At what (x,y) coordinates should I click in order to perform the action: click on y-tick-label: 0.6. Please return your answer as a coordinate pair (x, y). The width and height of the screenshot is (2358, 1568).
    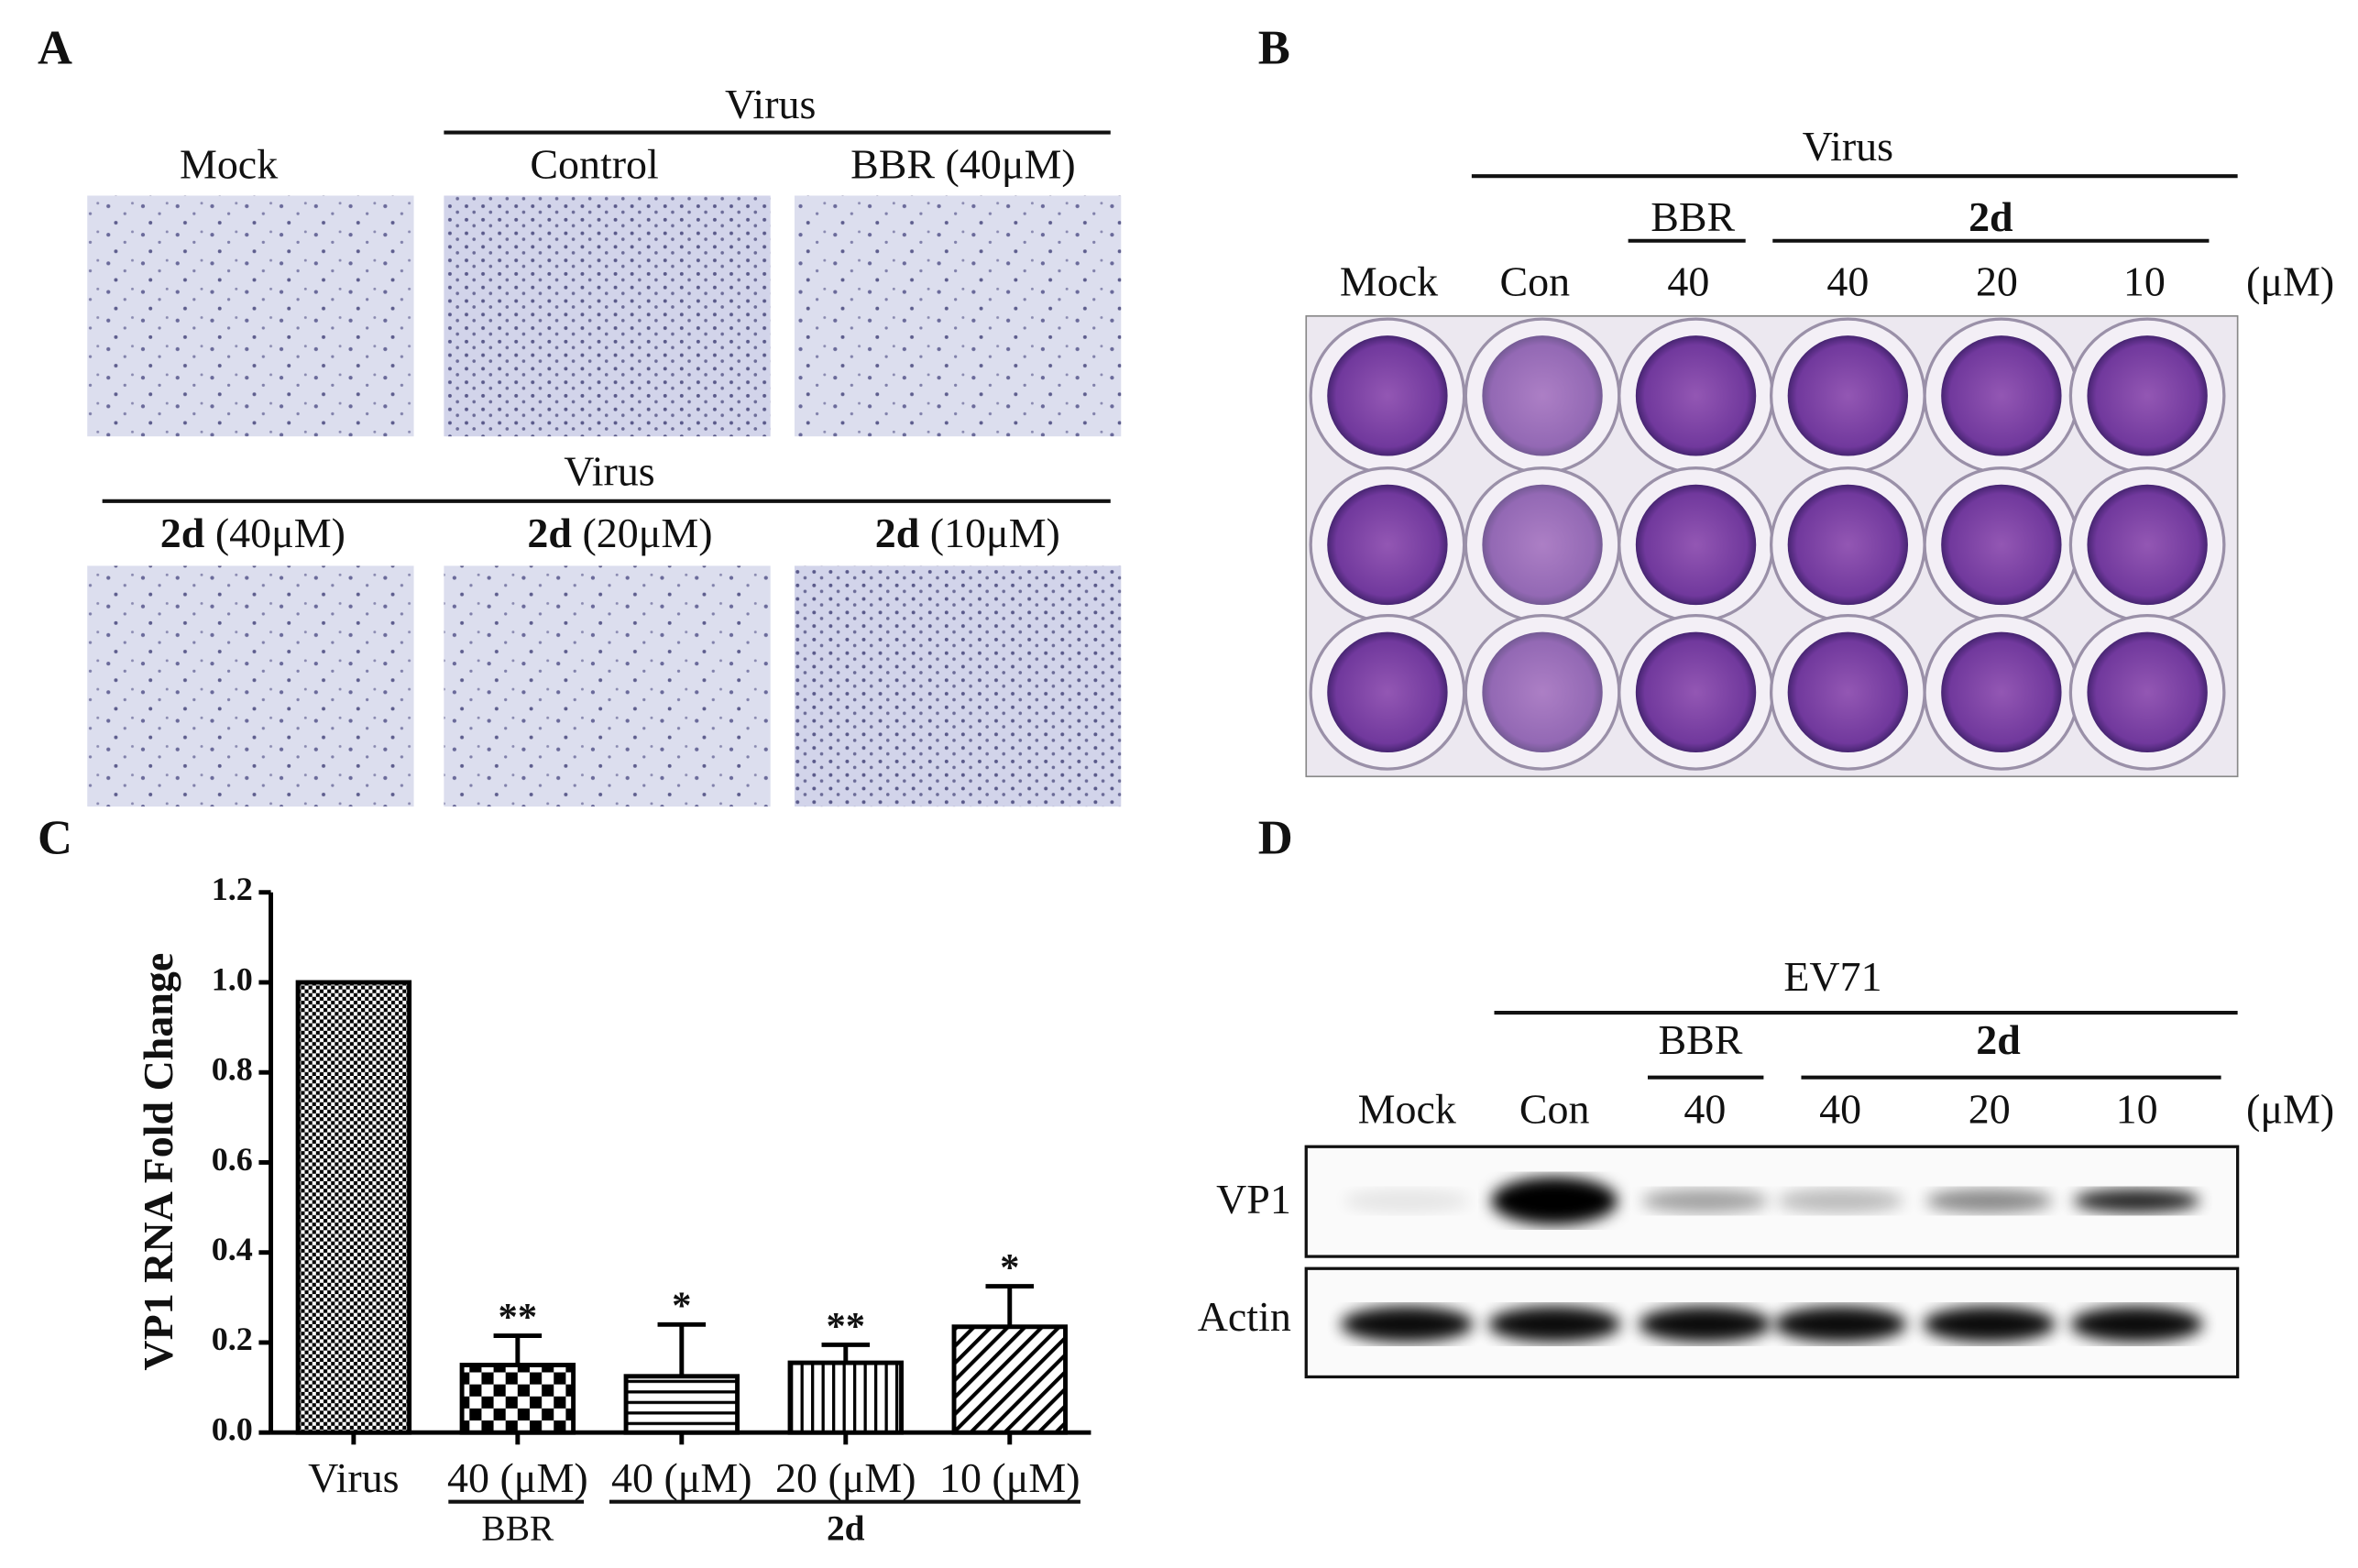
    Looking at the image, I should click on (233, 1159).